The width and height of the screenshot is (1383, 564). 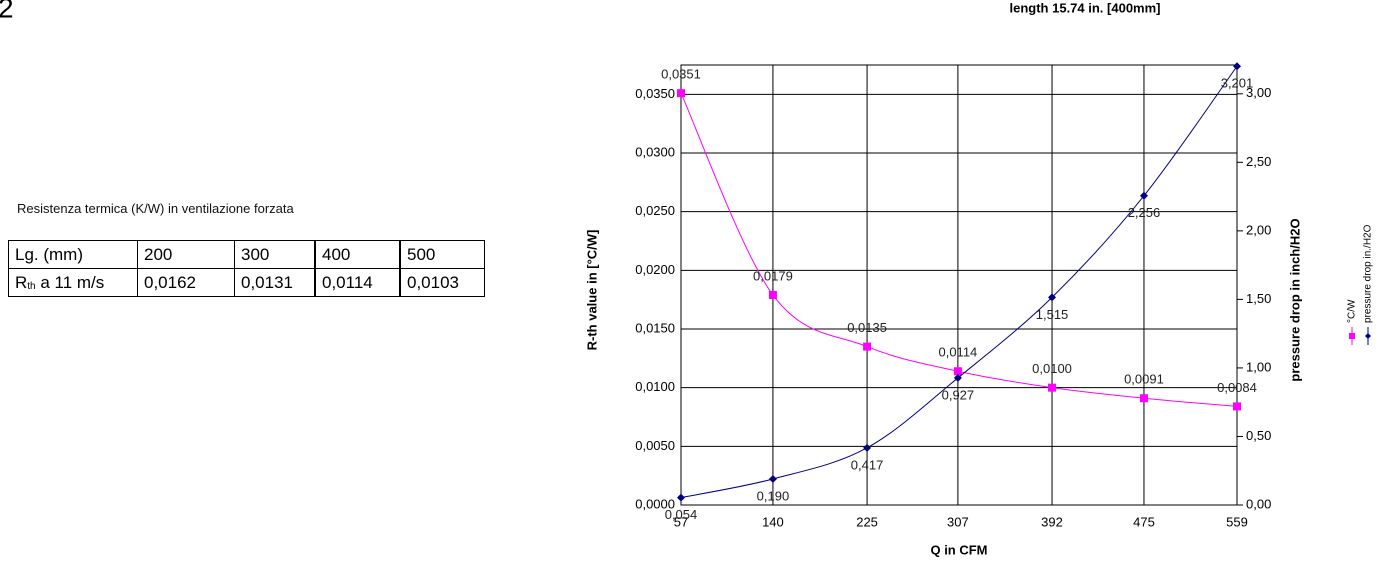 What do you see at coordinates (1237, 387) in the screenshot?
I see `data-label: 0,0084` at bounding box center [1237, 387].